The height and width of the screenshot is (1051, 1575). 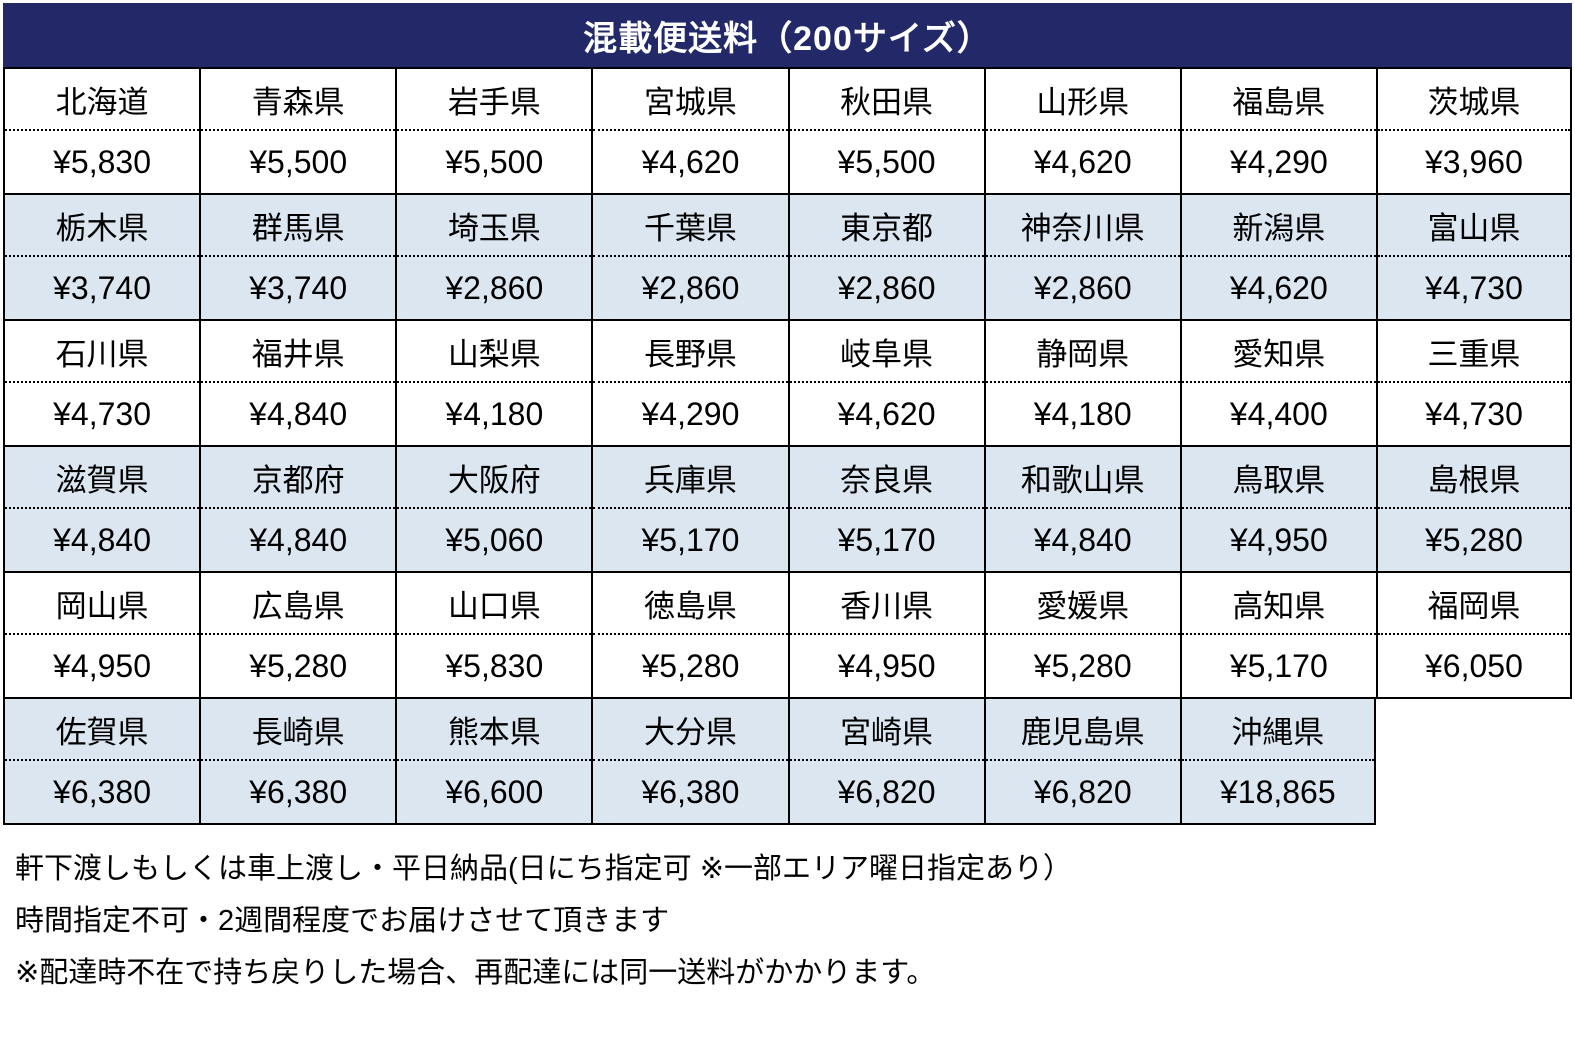 I want to click on prefecture-name: 岐阜県, so click(x=886, y=352).